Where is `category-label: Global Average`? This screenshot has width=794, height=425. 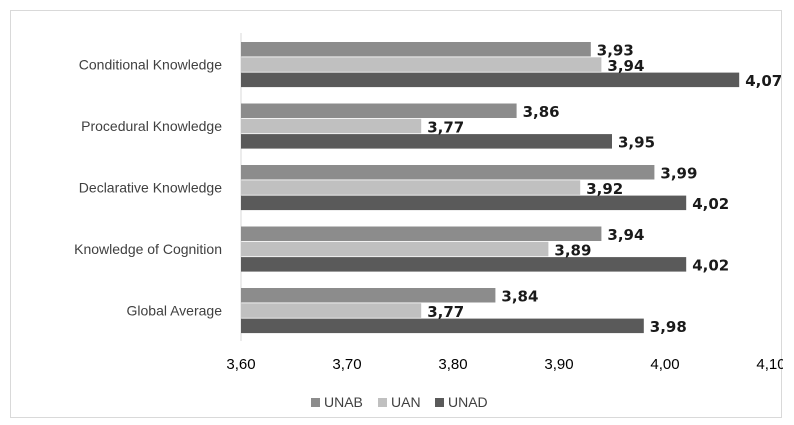
category-label: Global Average is located at coordinates (175, 311).